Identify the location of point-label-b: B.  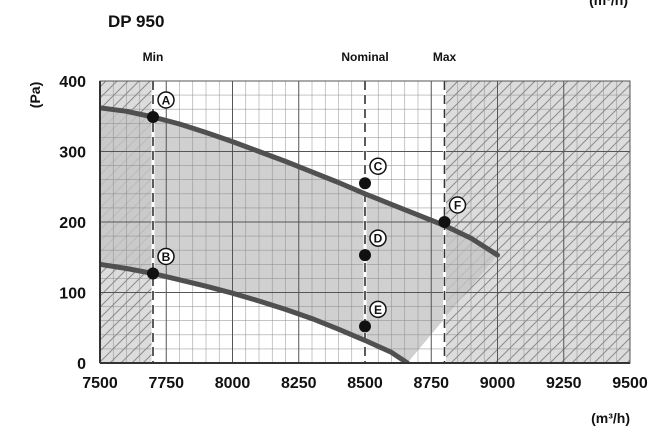
(166, 257).